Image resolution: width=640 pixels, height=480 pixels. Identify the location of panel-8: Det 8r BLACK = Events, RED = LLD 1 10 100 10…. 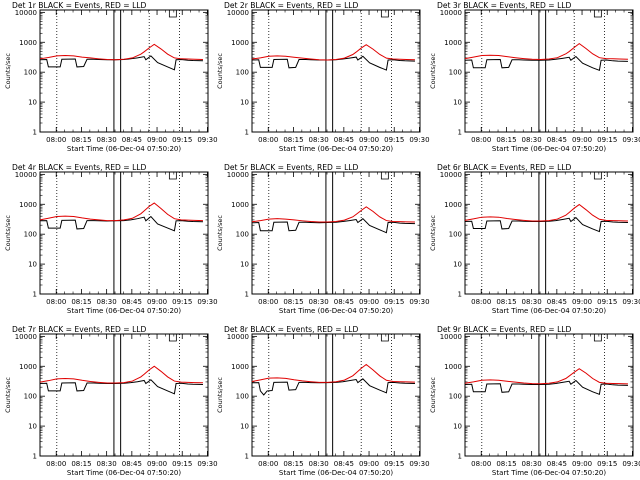
(323, 401).